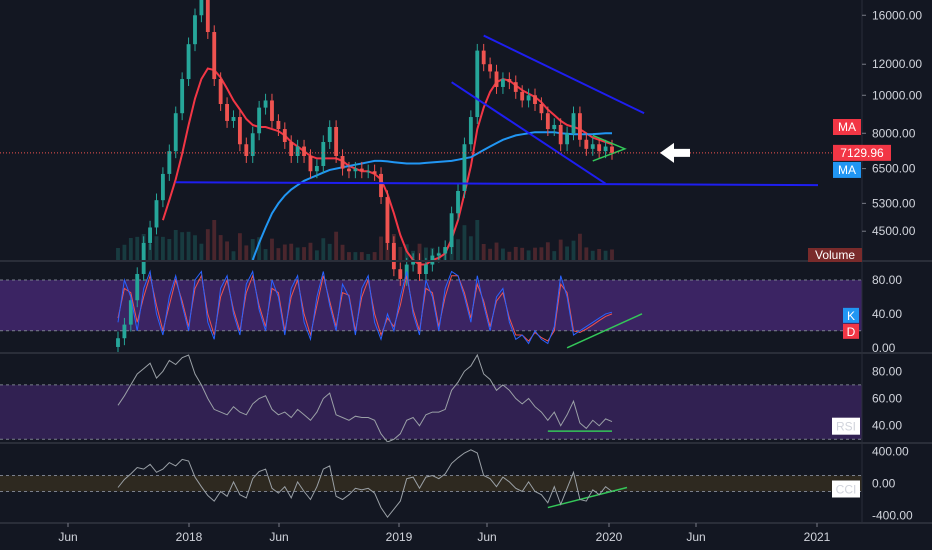  Describe the element at coordinates (897, 64) in the screenshot. I see `price-tick-label: 12000.00` at that location.